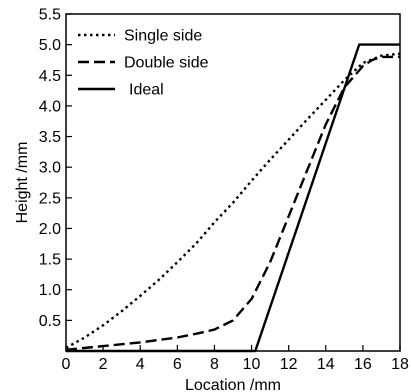 The width and height of the screenshot is (411, 392). I want to click on legend-label-single-side: Single side, so click(163, 36).